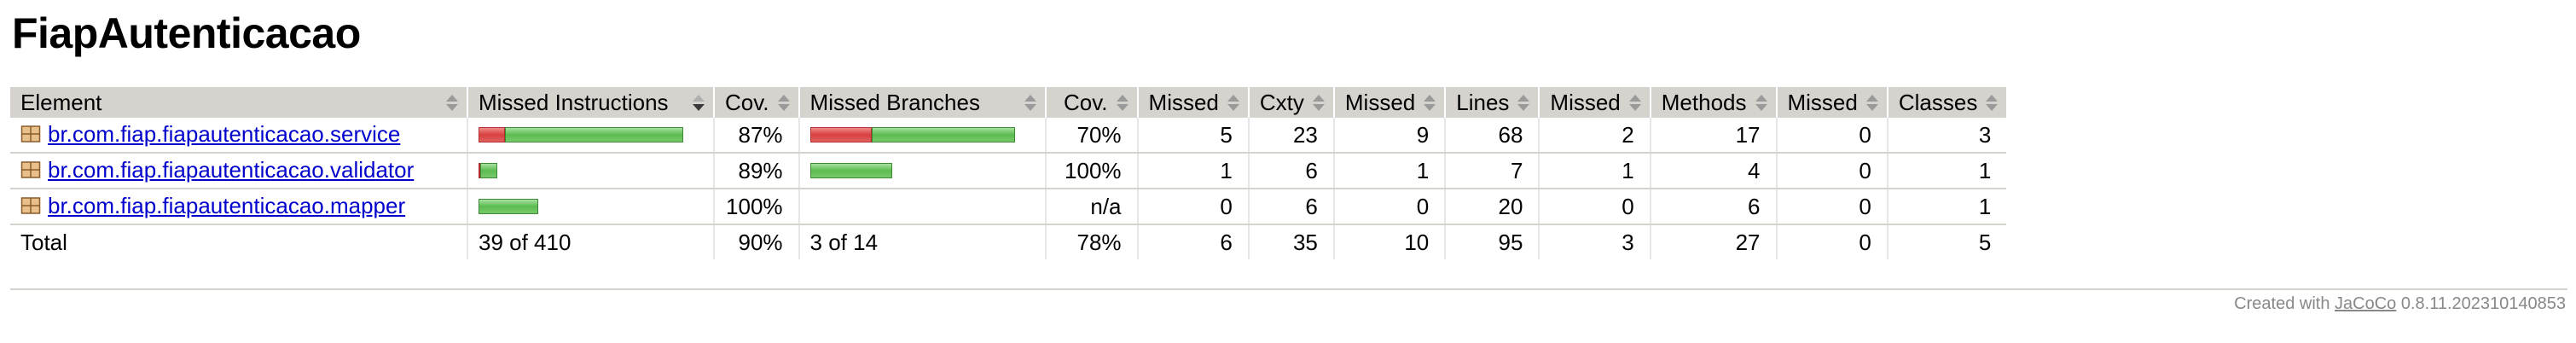 This screenshot has width=2576, height=343. What do you see at coordinates (922, 241) in the screenshot?
I see `total-branches: 3 of 14` at bounding box center [922, 241].